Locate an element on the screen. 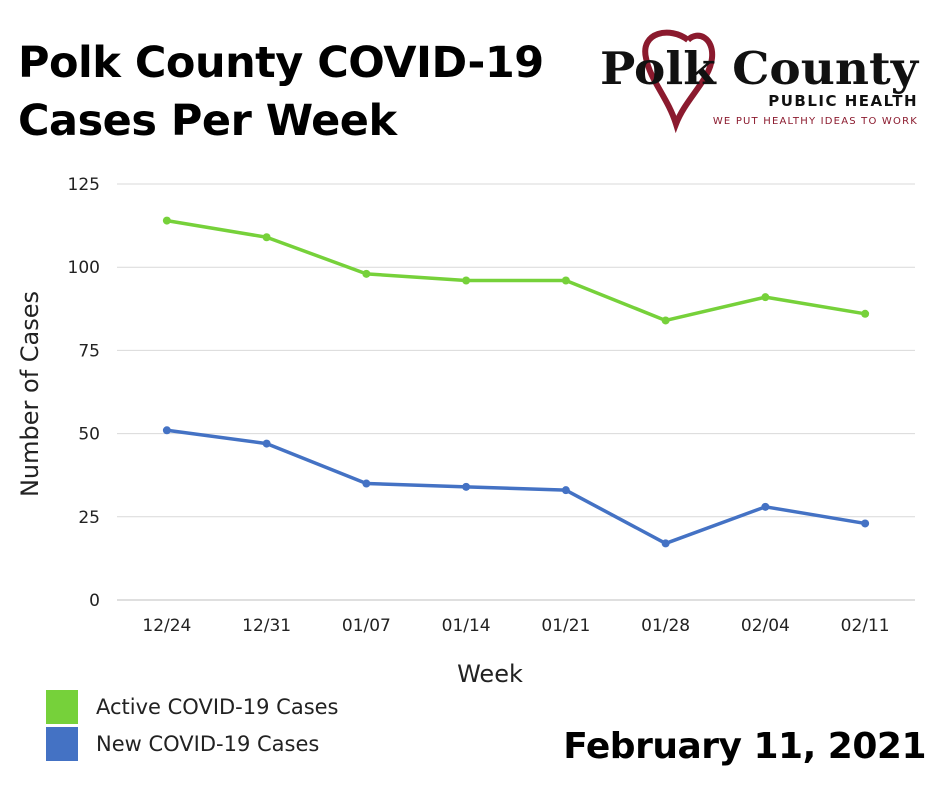 This screenshot has height=788, width=940. logo-sub: PUBLIC HEALTH is located at coordinates (843, 101).